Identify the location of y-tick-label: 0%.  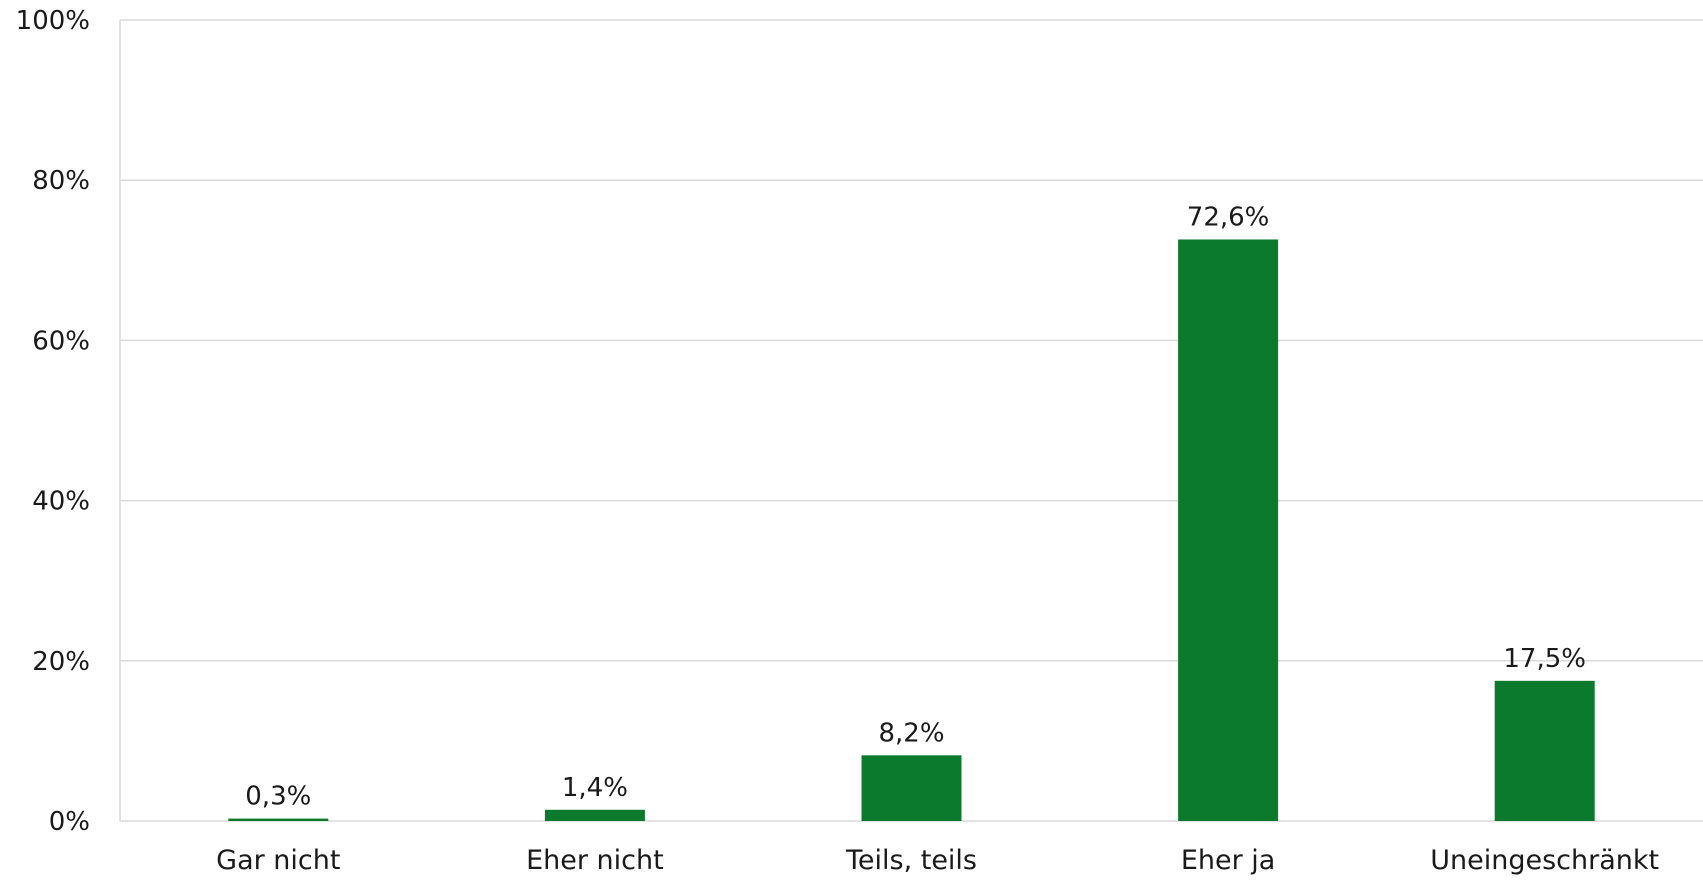
(69, 822).